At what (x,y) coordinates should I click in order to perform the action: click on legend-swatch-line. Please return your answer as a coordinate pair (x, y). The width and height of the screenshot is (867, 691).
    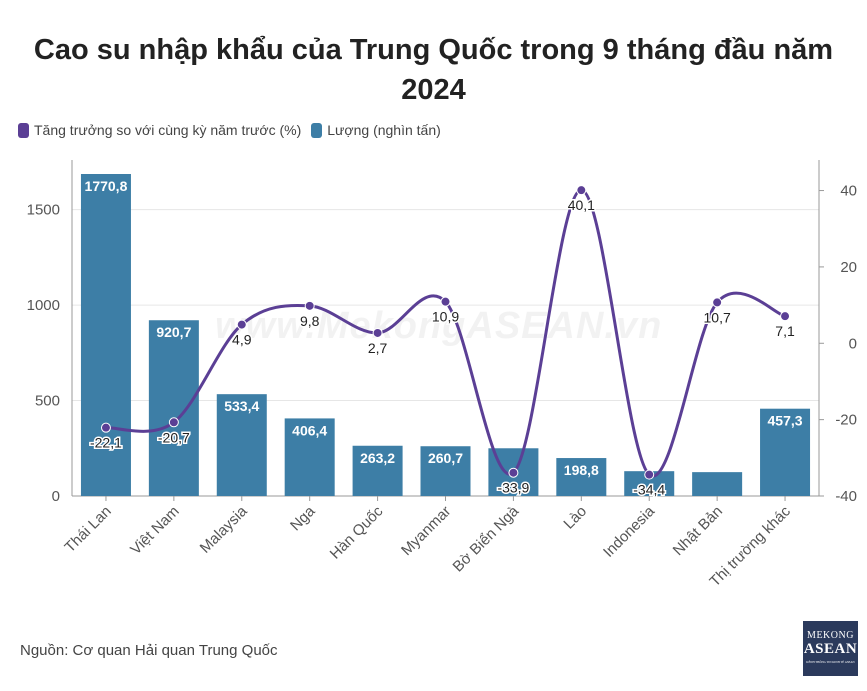
    Looking at the image, I should click on (23, 130).